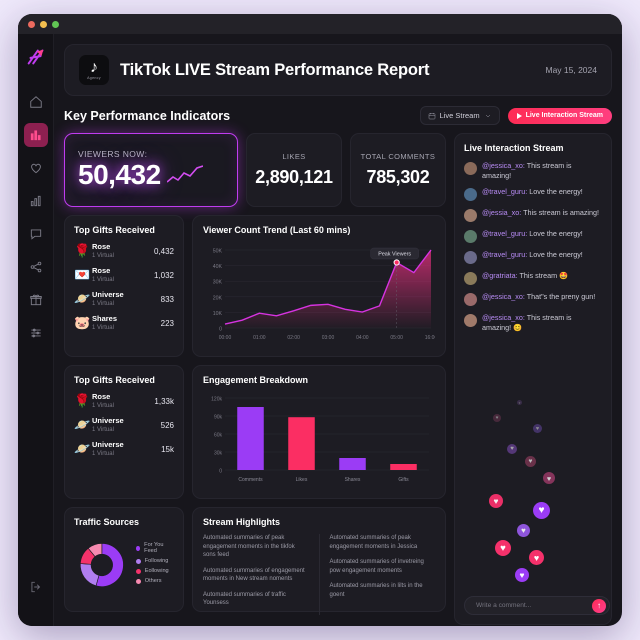  I want to click on chat-message-text: @travel_guru: Love the energy!, so click(532, 191).